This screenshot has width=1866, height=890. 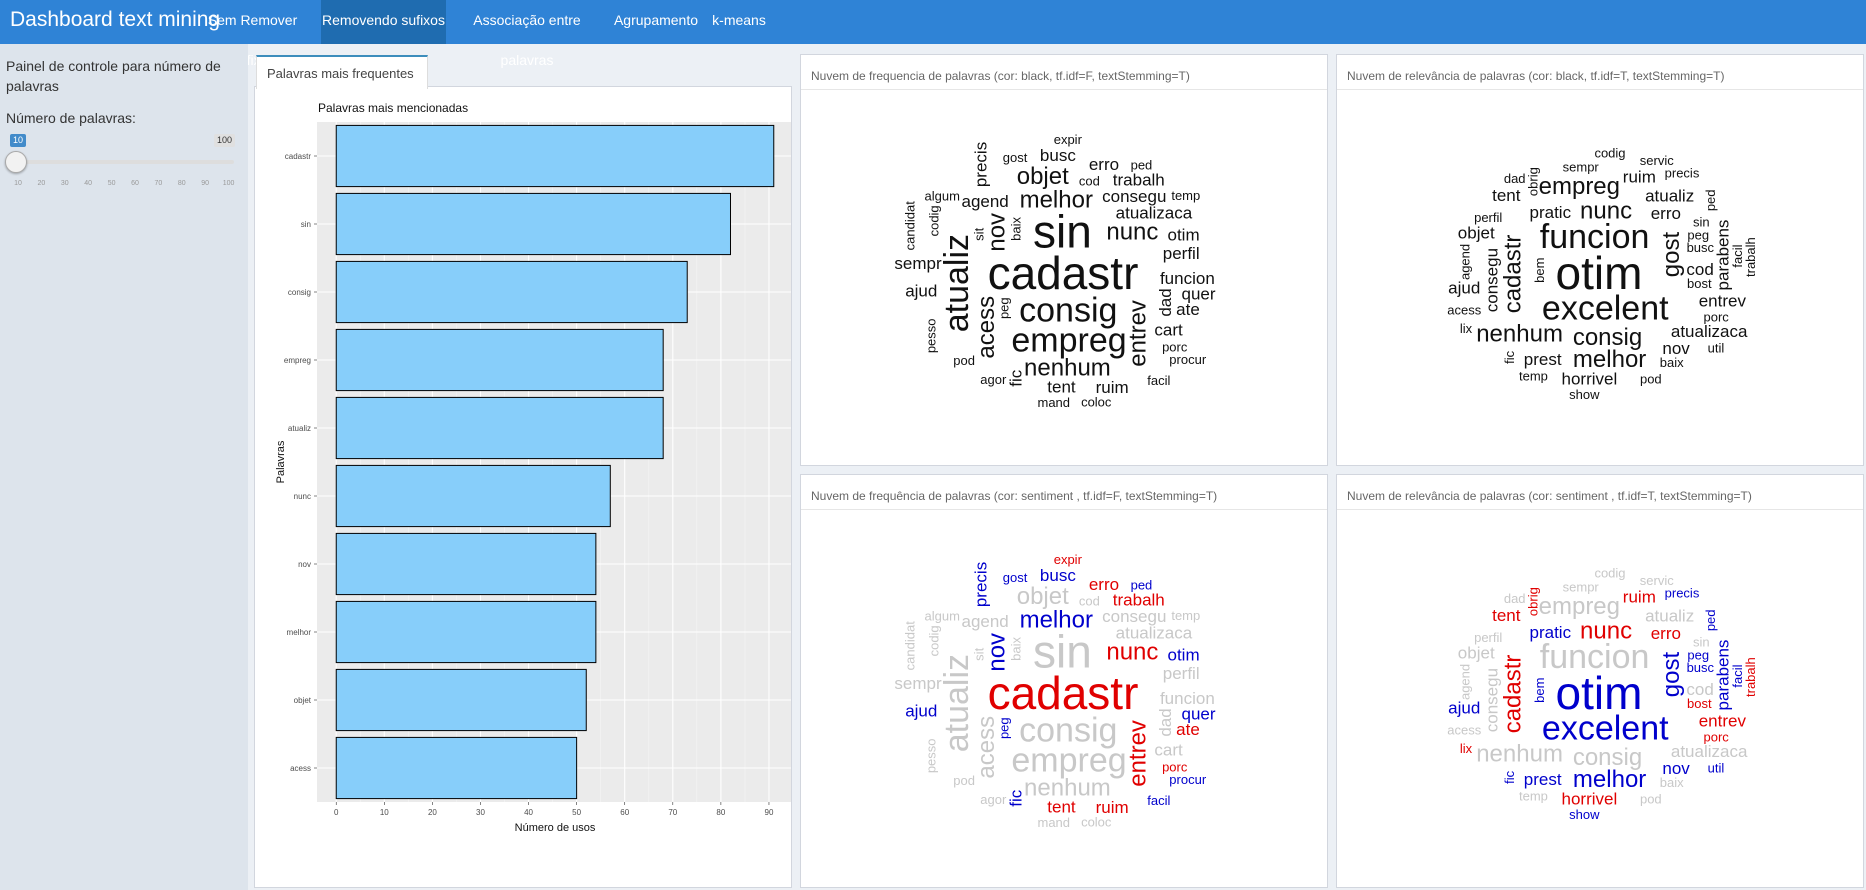 What do you see at coordinates (205, 183) in the screenshot?
I see `slider-tick-label: 90` at bounding box center [205, 183].